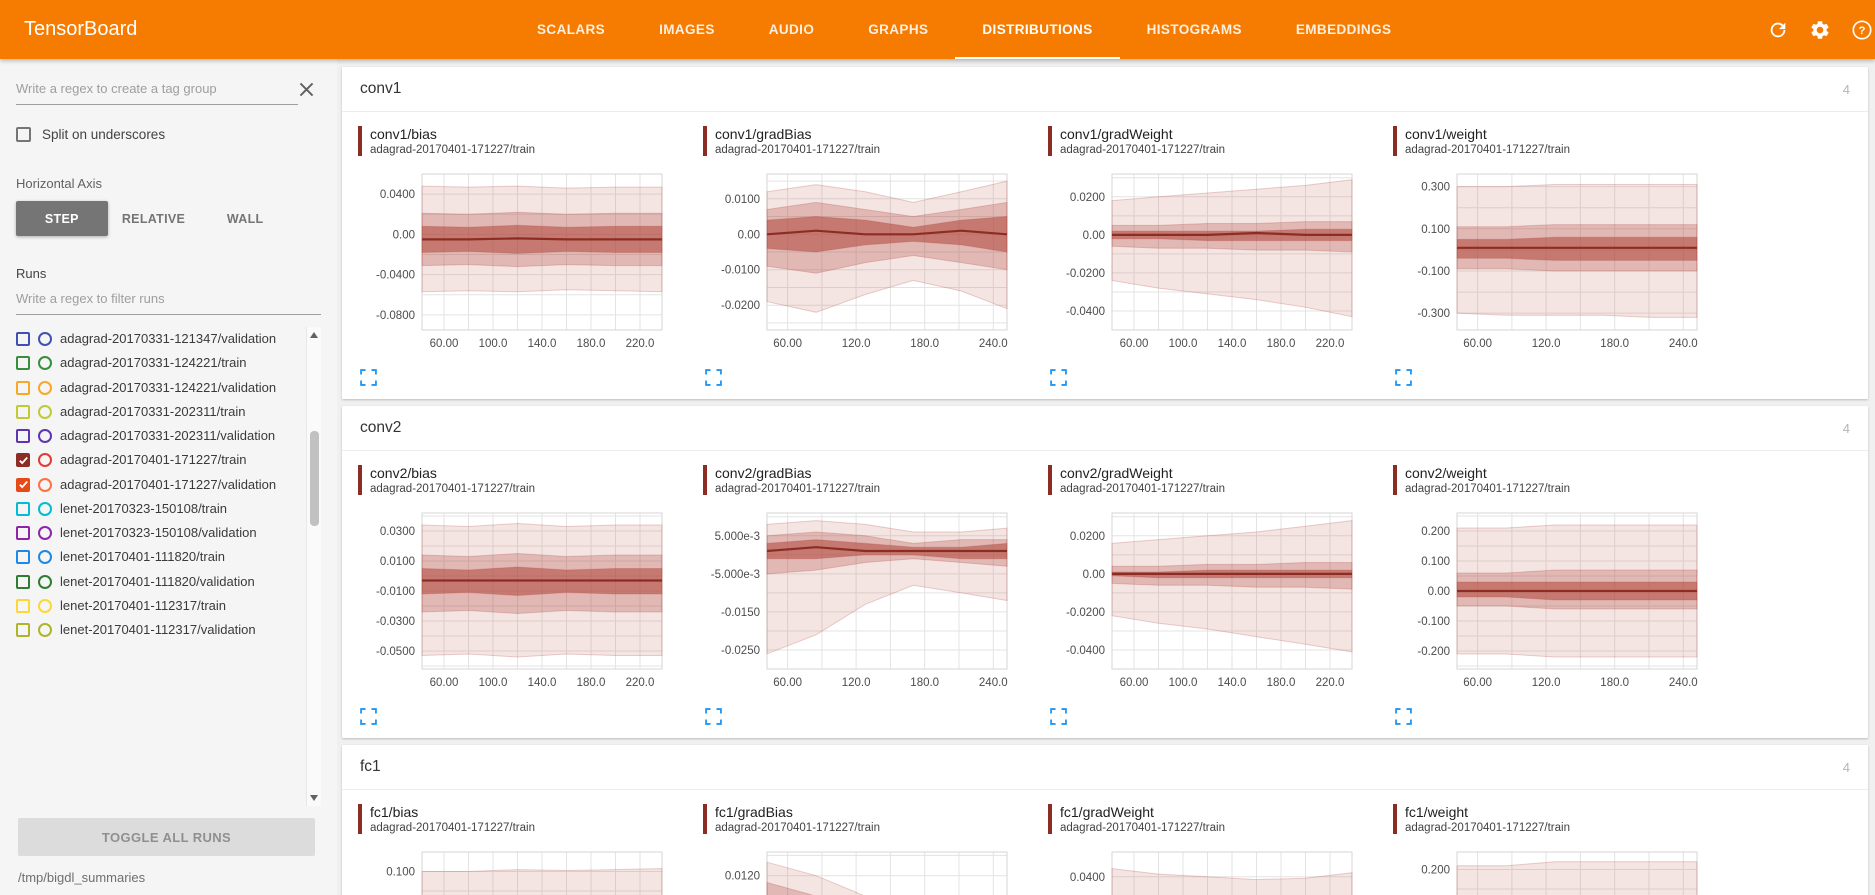 This screenshot has width=1875, height=895. Describe the element at coordinates (791, 29) in the screenshot. I see `tab-audio: AUDIO` at that location.